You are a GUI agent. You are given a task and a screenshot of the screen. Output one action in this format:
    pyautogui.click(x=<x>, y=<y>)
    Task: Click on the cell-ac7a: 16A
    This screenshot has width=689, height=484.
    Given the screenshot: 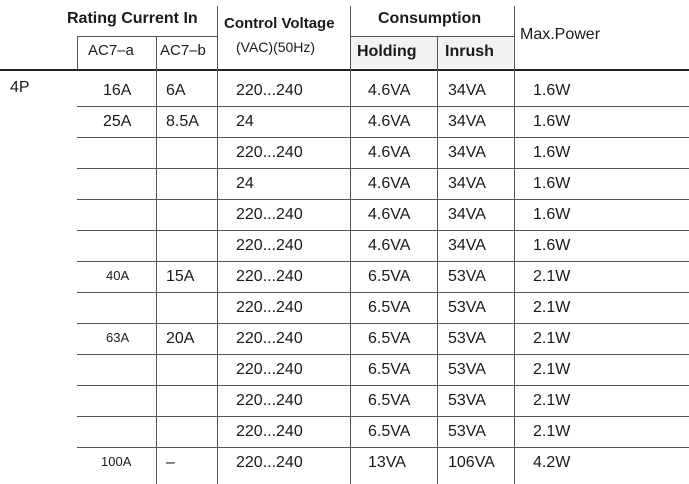 What is the action you would take?
    pyautogui.click(x=117, y=90)
    